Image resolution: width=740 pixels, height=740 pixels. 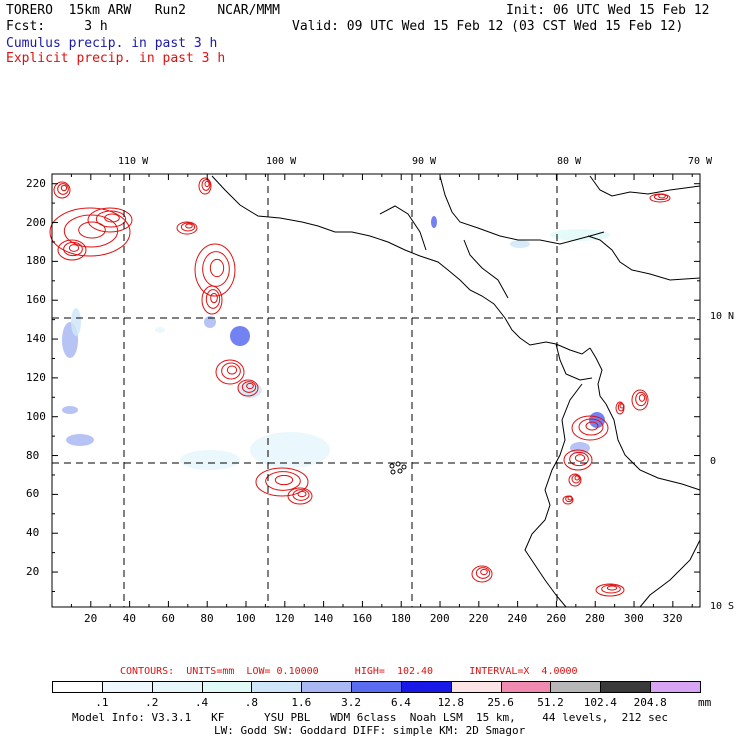 What do you see at coordinates (112, 43) in the screenshot?
I see `legend-cumulus: Cumulus precip. in past 3 h` at bounding box center [112, 43].